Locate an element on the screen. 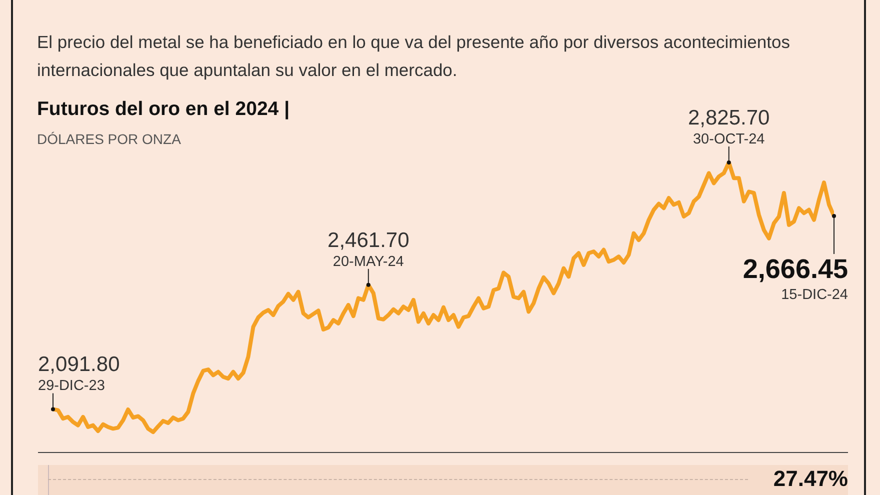 The image size is (880, 495). y-axis-title: DÓLARES POR ONZA is located at coordinates (109, 139).